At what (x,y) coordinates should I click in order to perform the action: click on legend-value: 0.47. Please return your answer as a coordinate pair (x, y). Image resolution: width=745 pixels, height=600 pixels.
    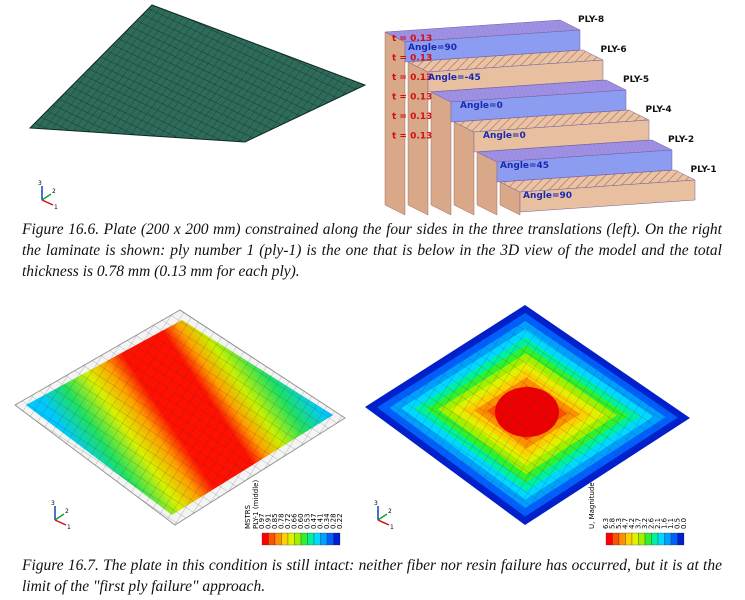
    Looking at the image, I should click on (314, 521).